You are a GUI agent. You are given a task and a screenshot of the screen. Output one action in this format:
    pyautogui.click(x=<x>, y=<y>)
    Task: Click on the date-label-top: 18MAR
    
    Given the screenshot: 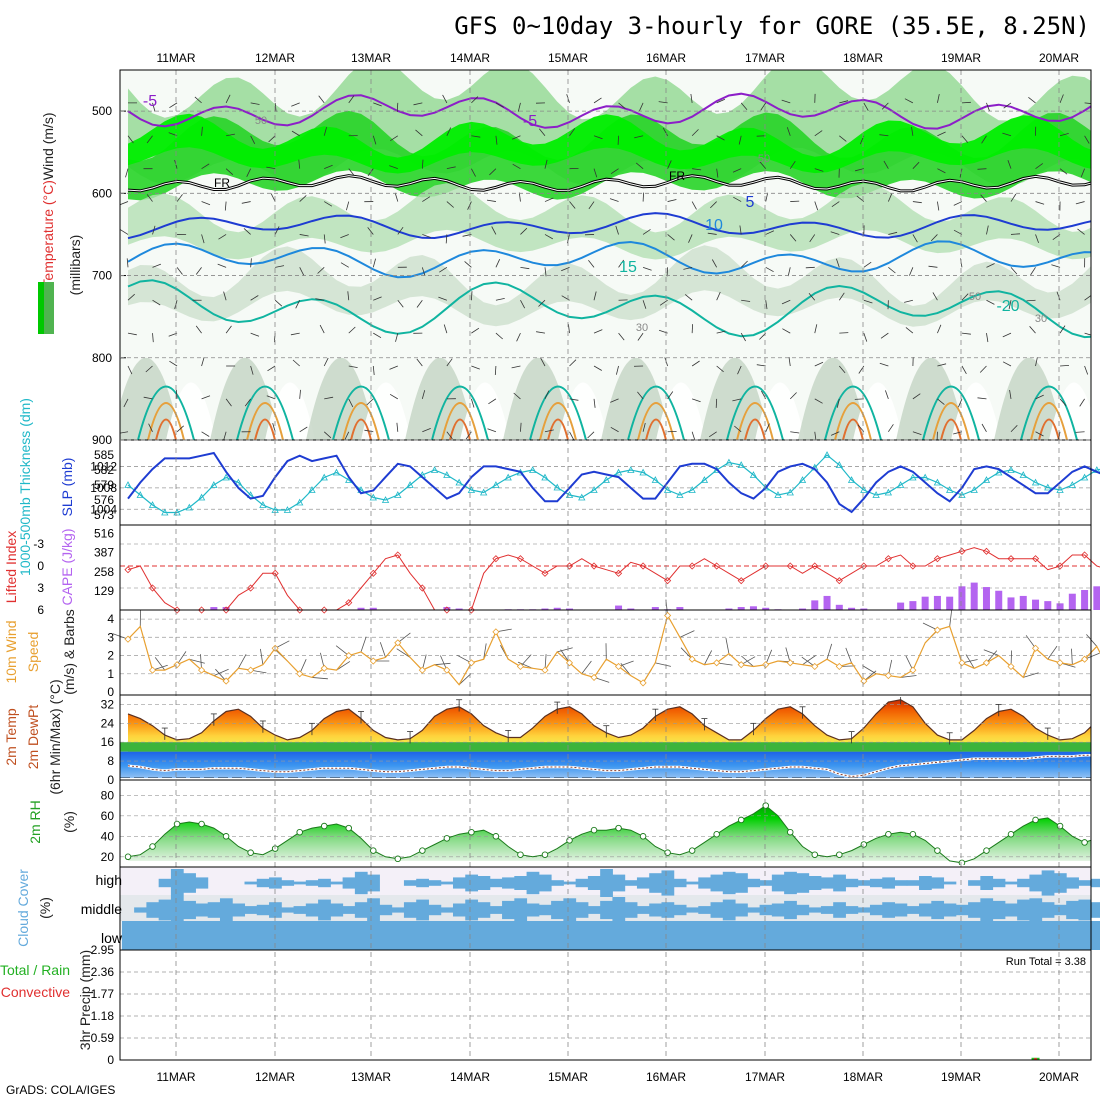 What is the action you would take?
    pyautogui.click(x=863, y=58)
    